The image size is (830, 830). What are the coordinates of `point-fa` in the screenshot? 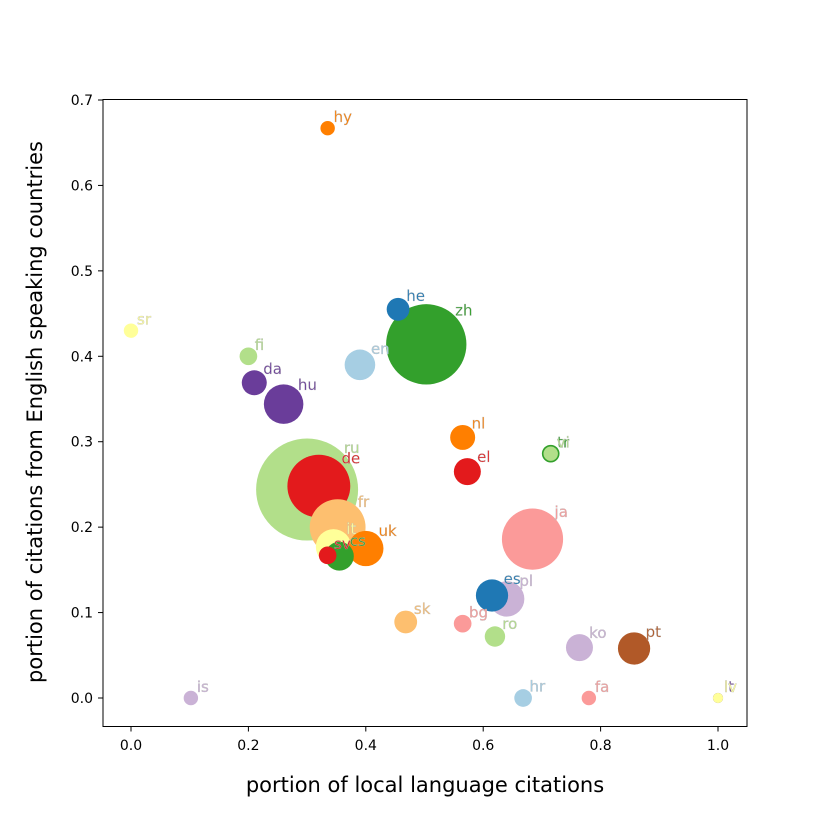 It's located at (589, 698).